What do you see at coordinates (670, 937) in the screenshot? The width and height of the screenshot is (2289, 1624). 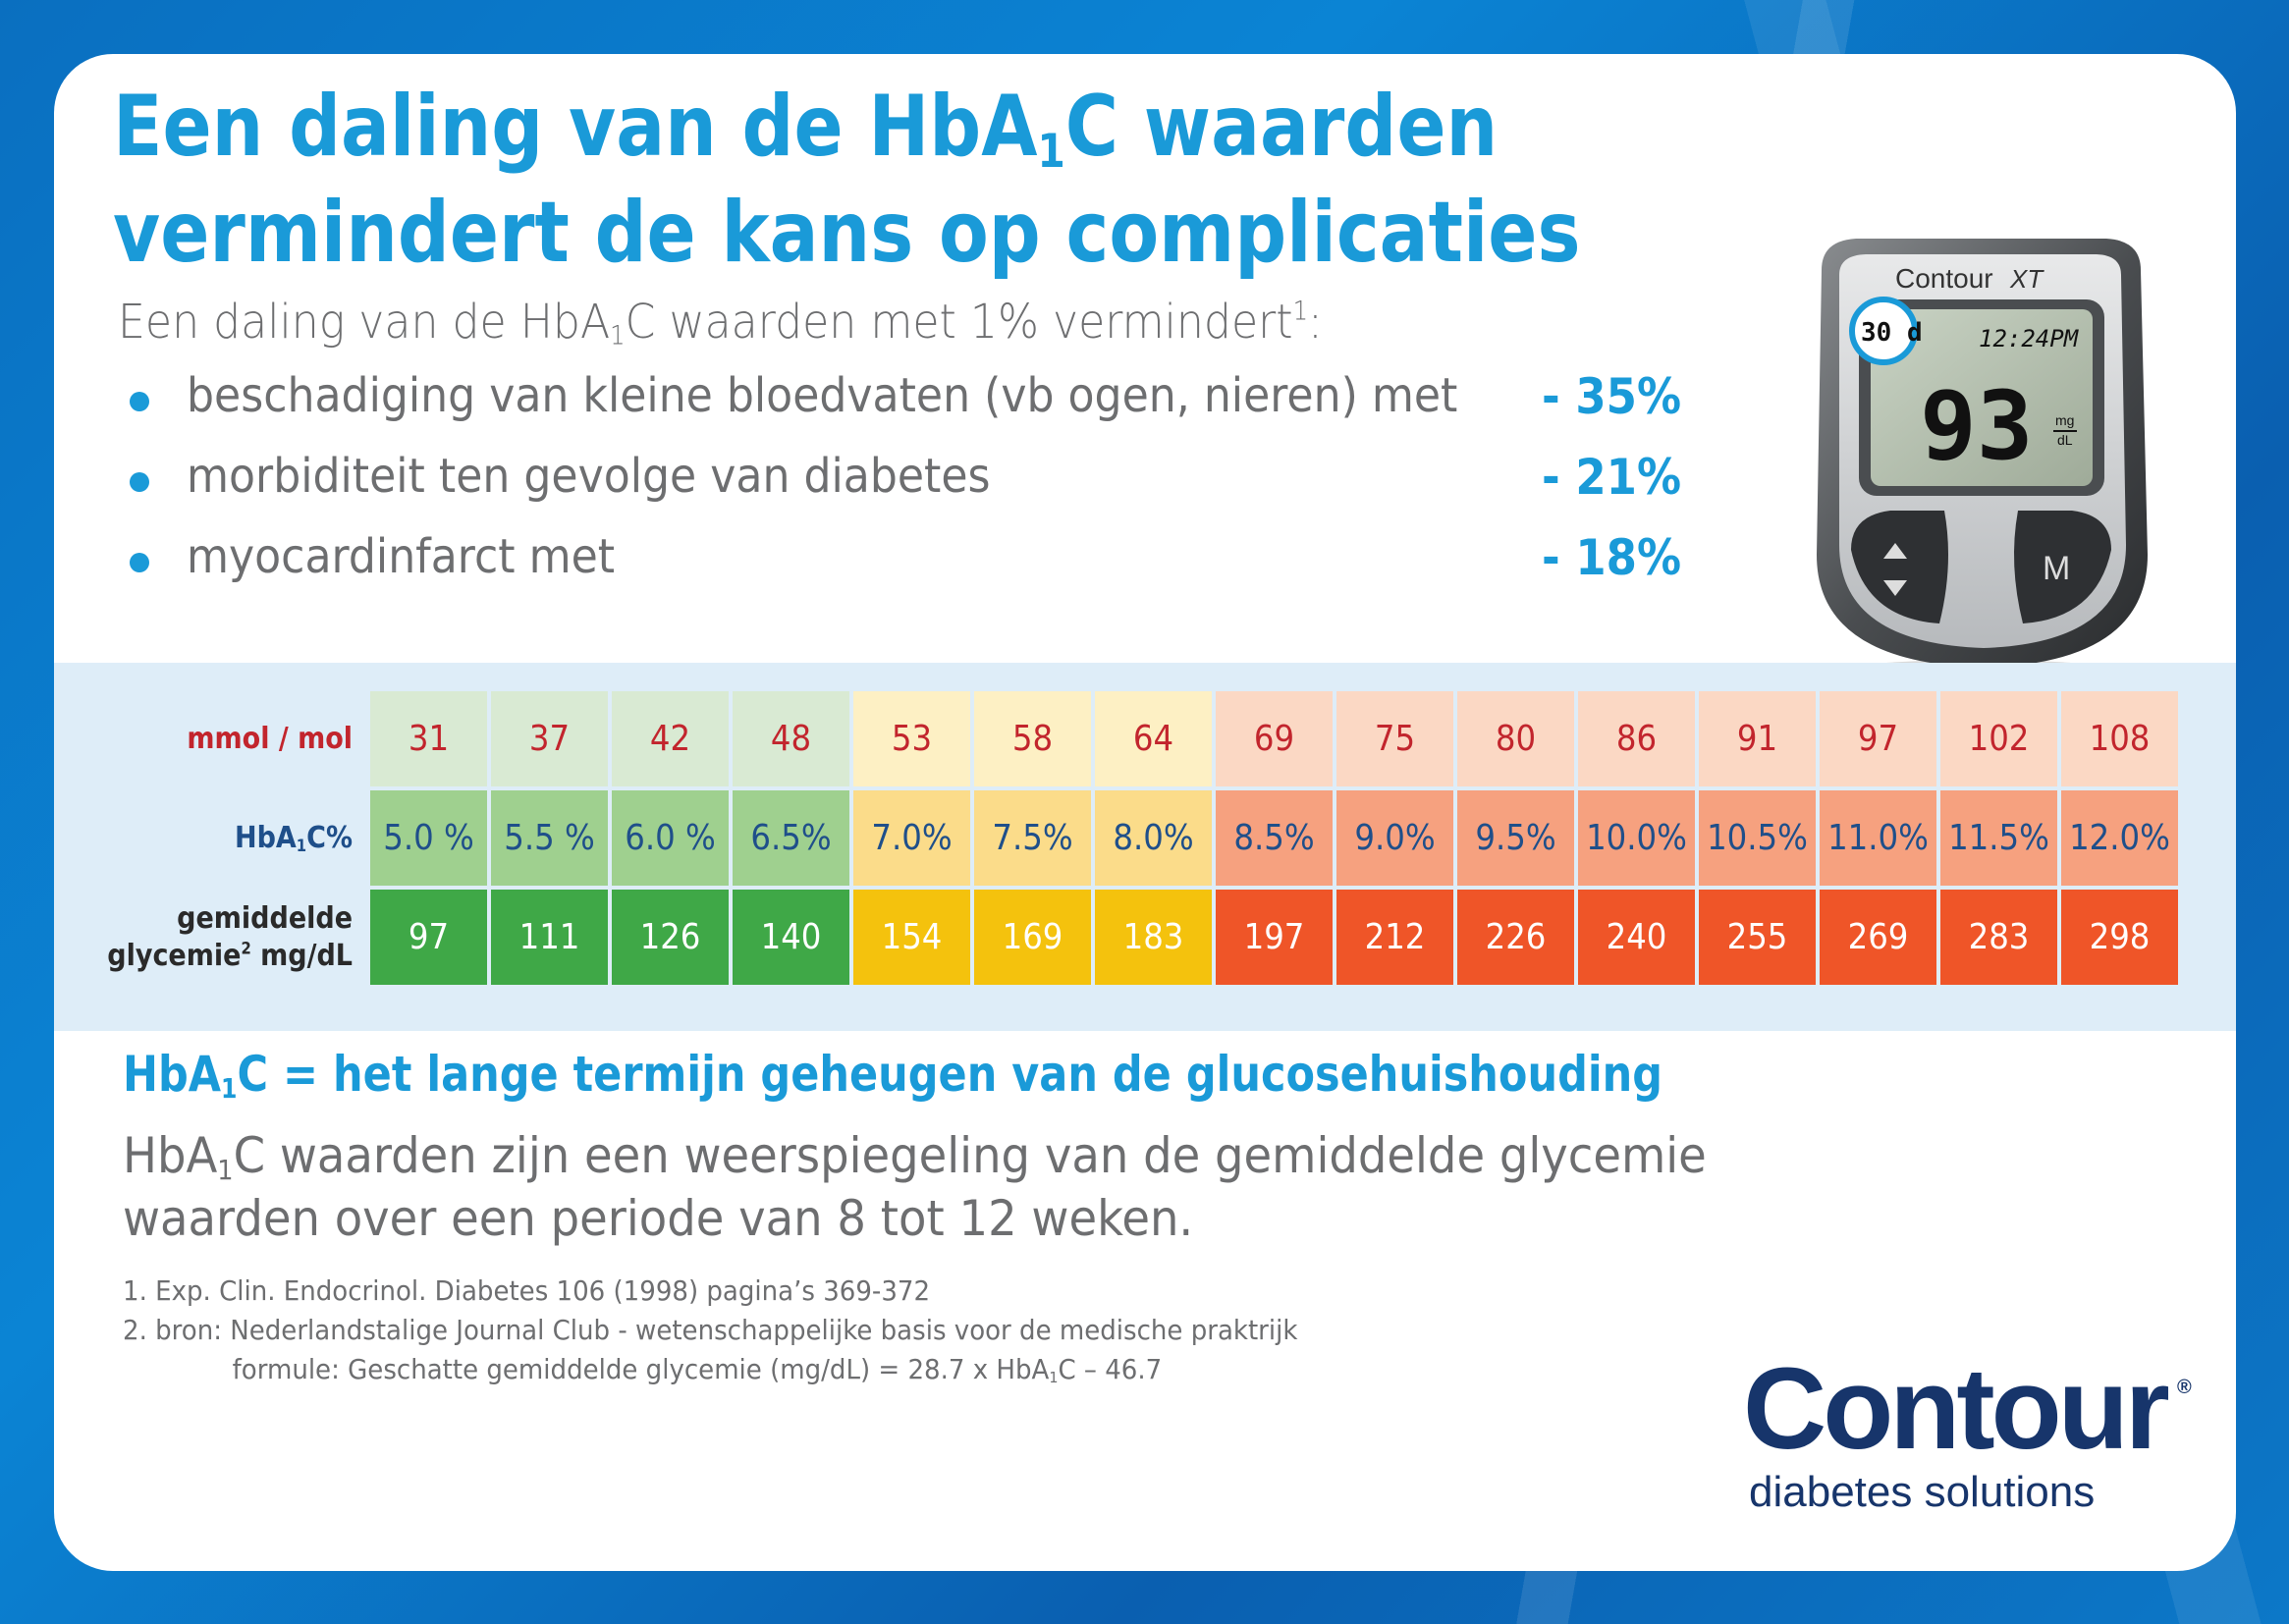 I see `glycemia-cell: 126` at bounding box center [670, 937].